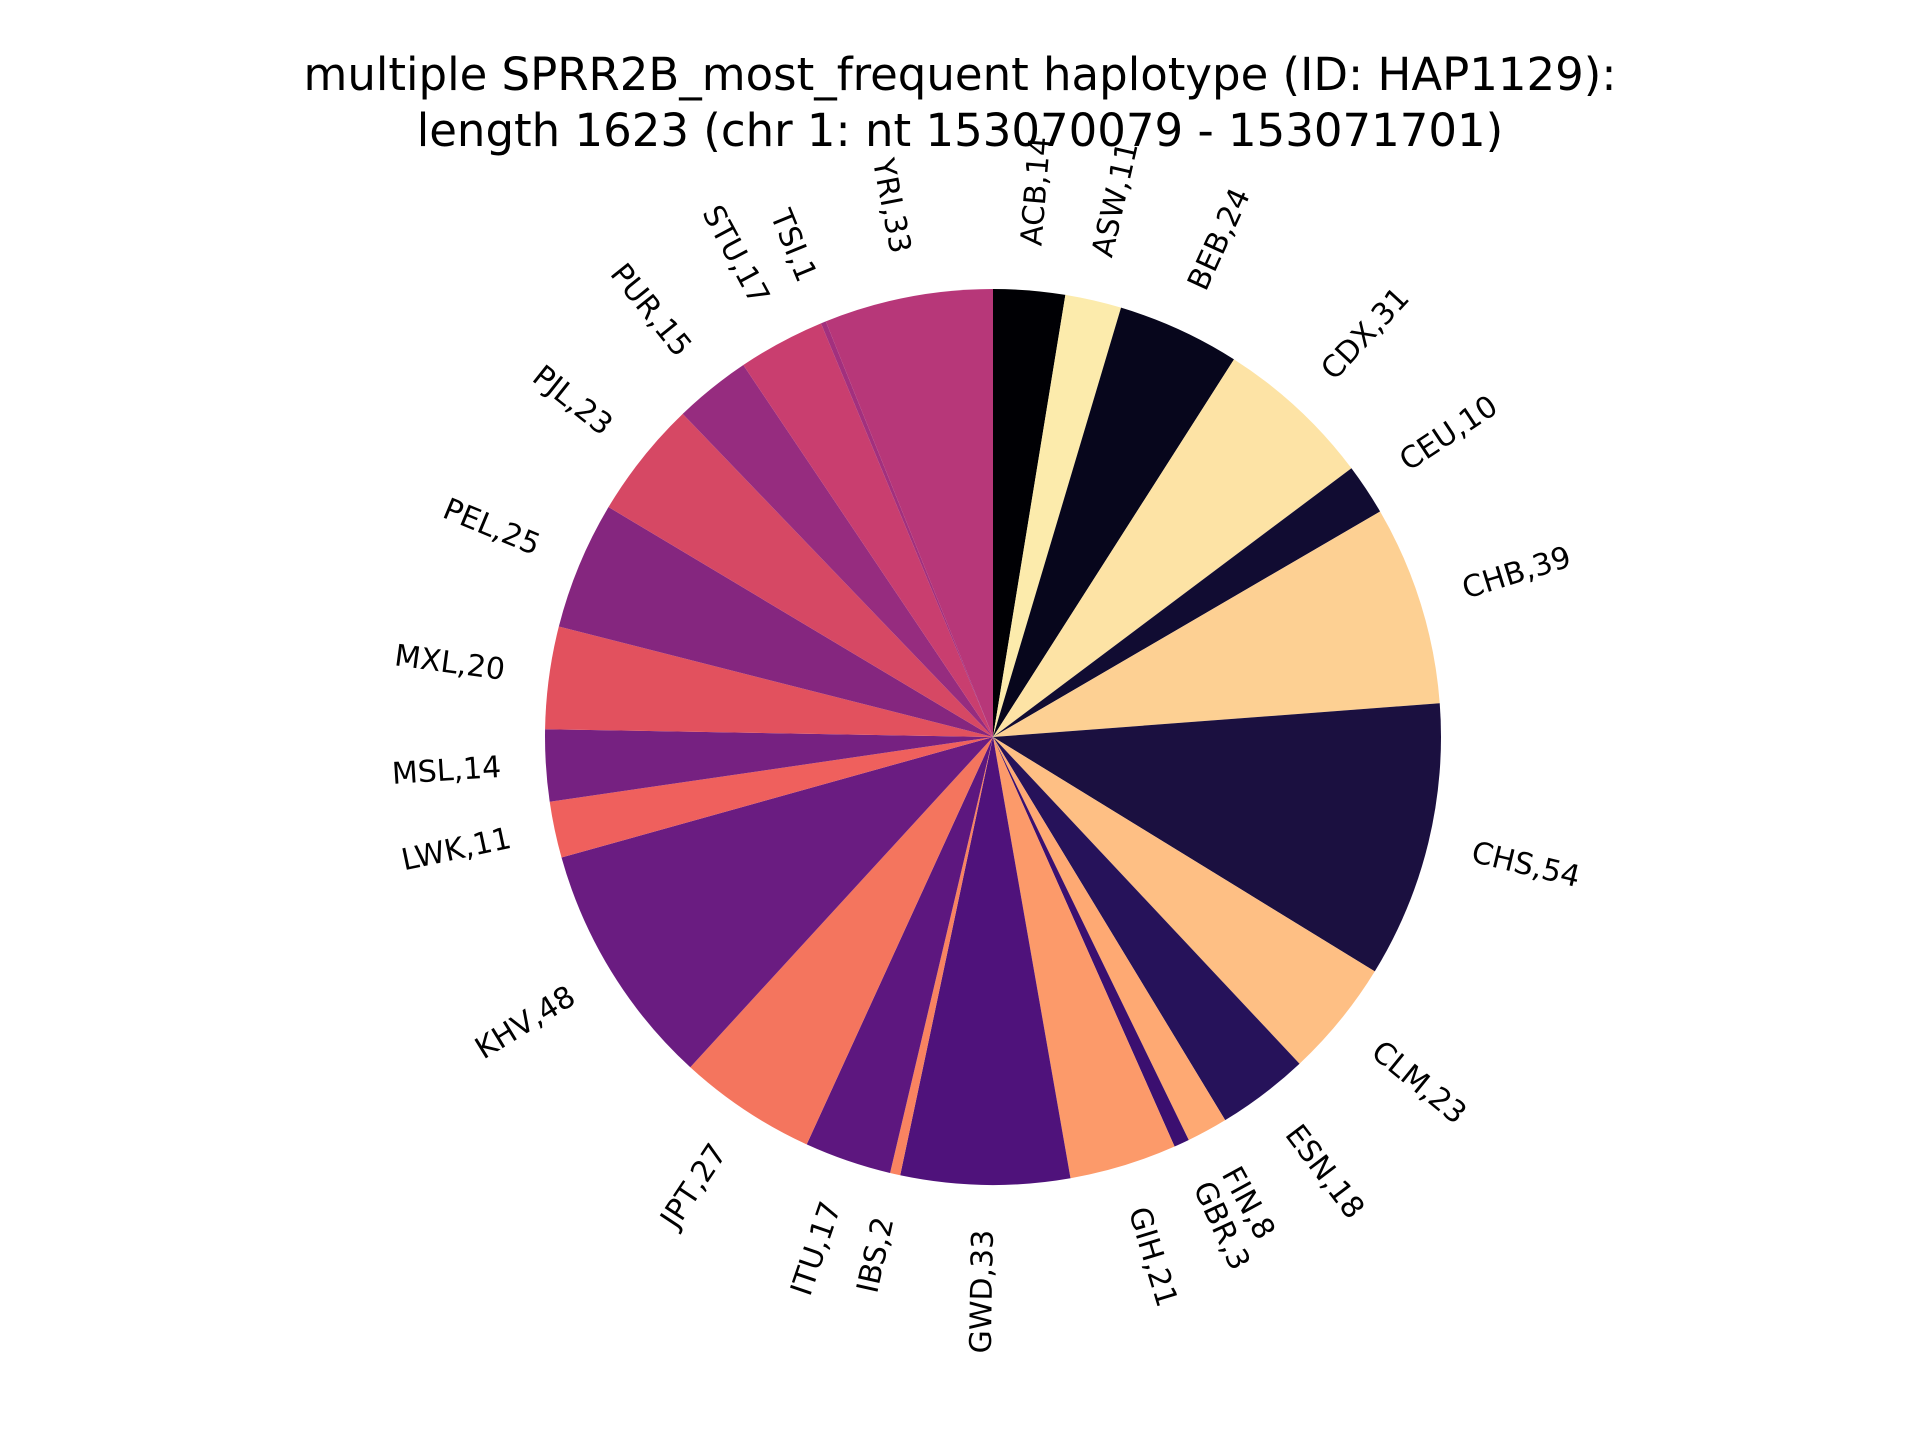  Describe the element at coordinates (1449, 434) in the screenshot. I see `slice-label-ceu: CEU,10` at that location.